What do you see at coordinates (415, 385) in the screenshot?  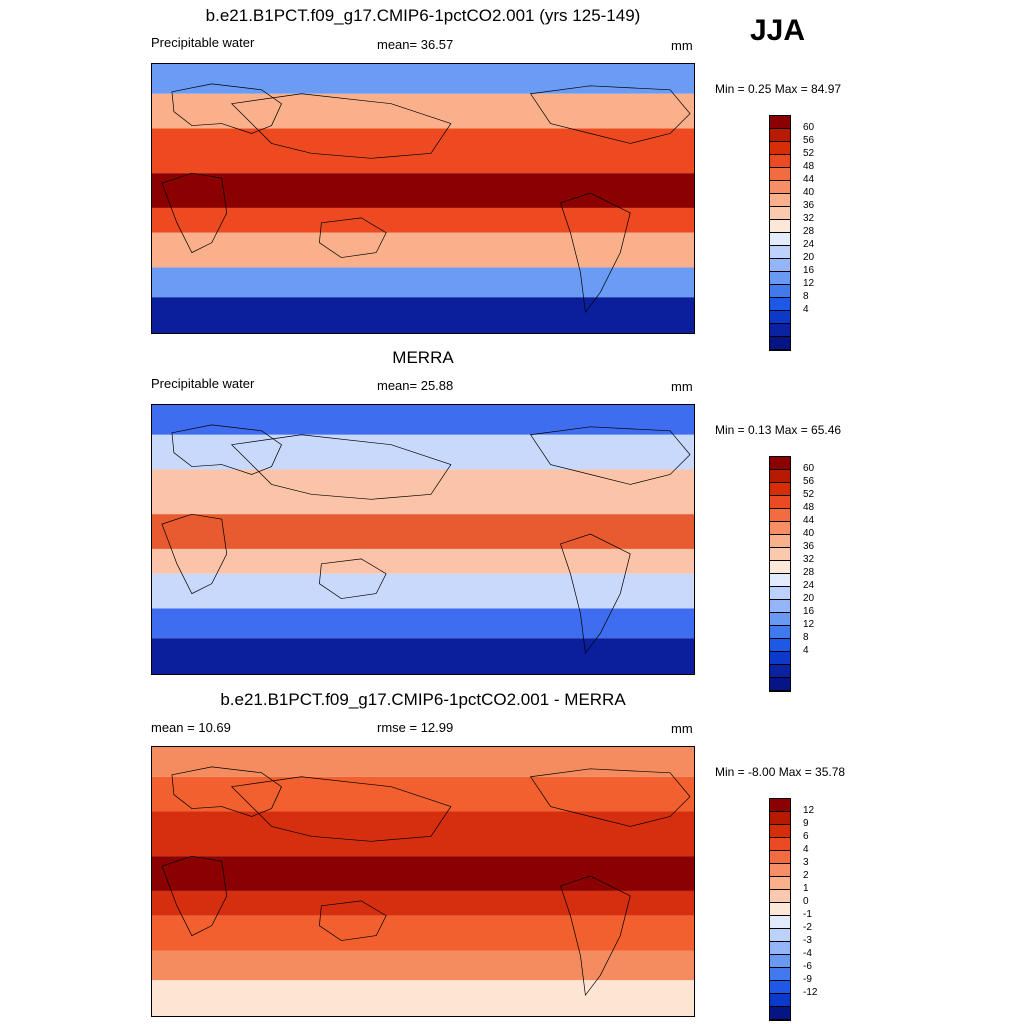 I see `panel2-mean-label: mean= 25.88` at bounding box center [415, 385].